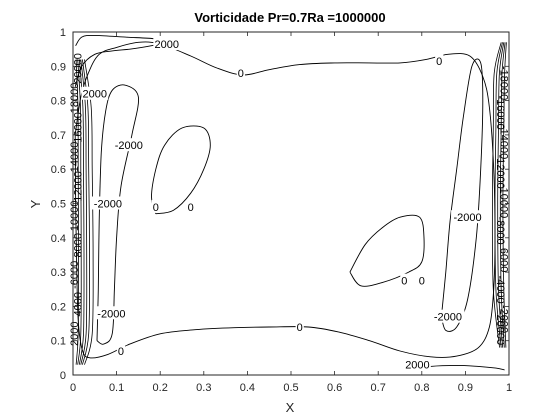 This screenshot has width=560, height=420. Describe the element at coordinates (79, 186) in the screenshot. I see `wall-label-10: 12000` at that location.